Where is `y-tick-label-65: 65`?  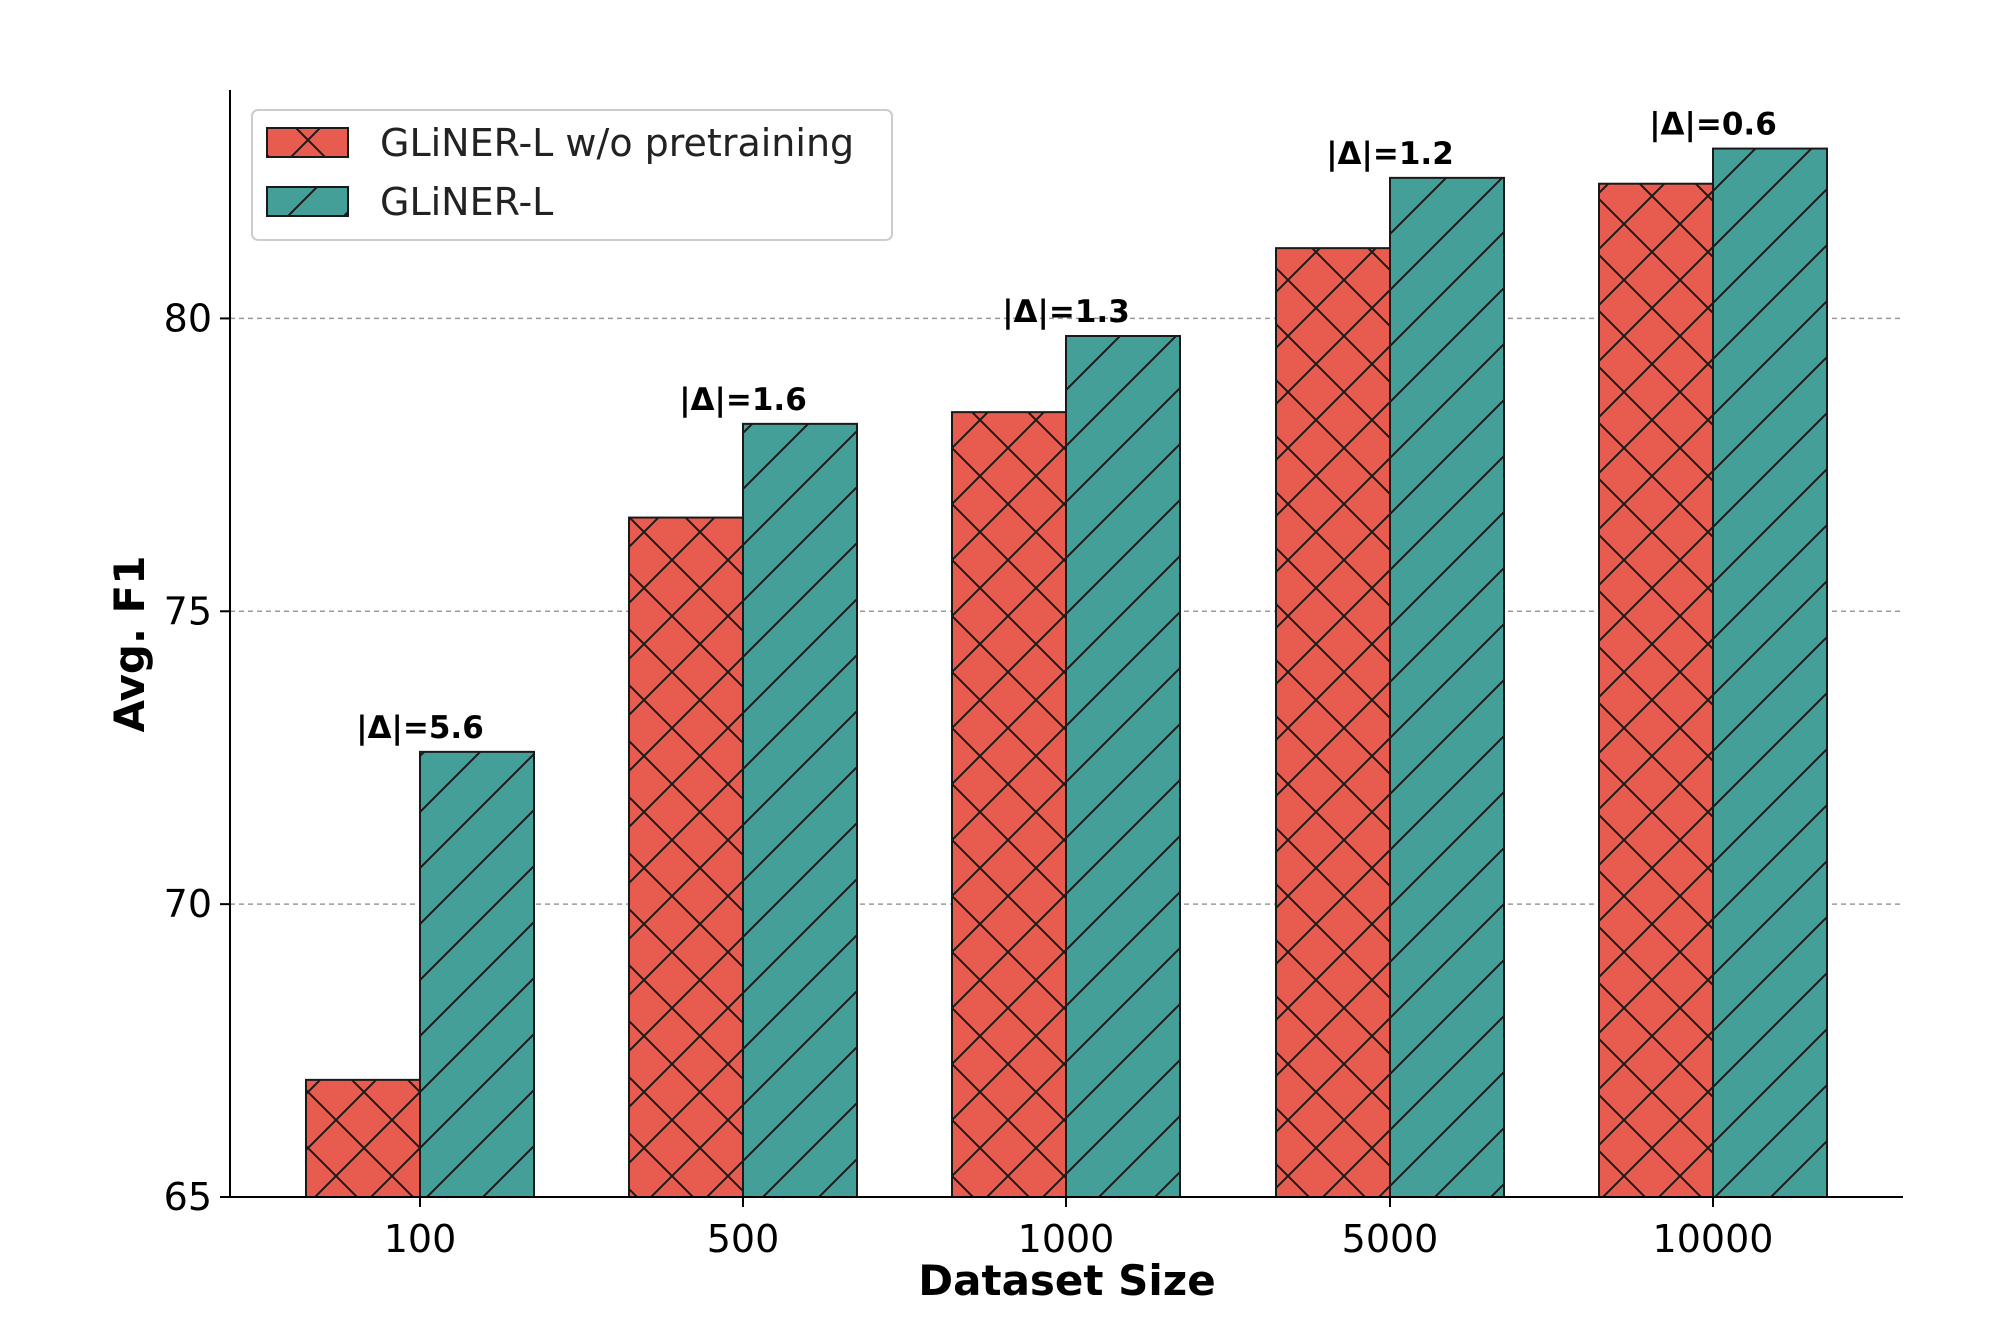
y-tick-label-65: 65 is located at coordinates (188, 1197).